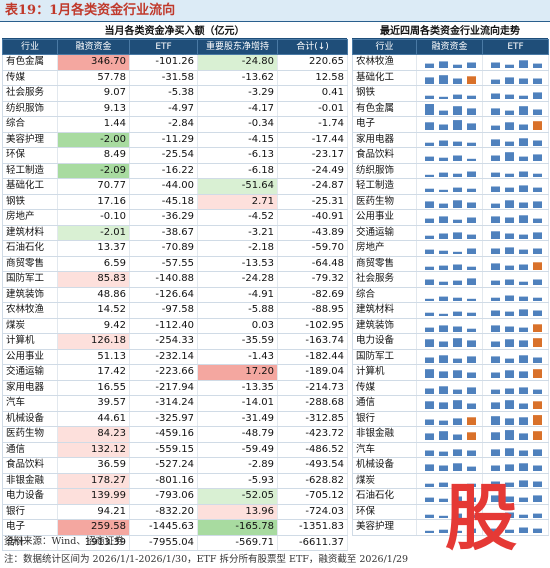  What do you see at coordinates (450, 341) in the screenshot?
I see `trend-row: 电力设备` at bounding box center [450, 341].